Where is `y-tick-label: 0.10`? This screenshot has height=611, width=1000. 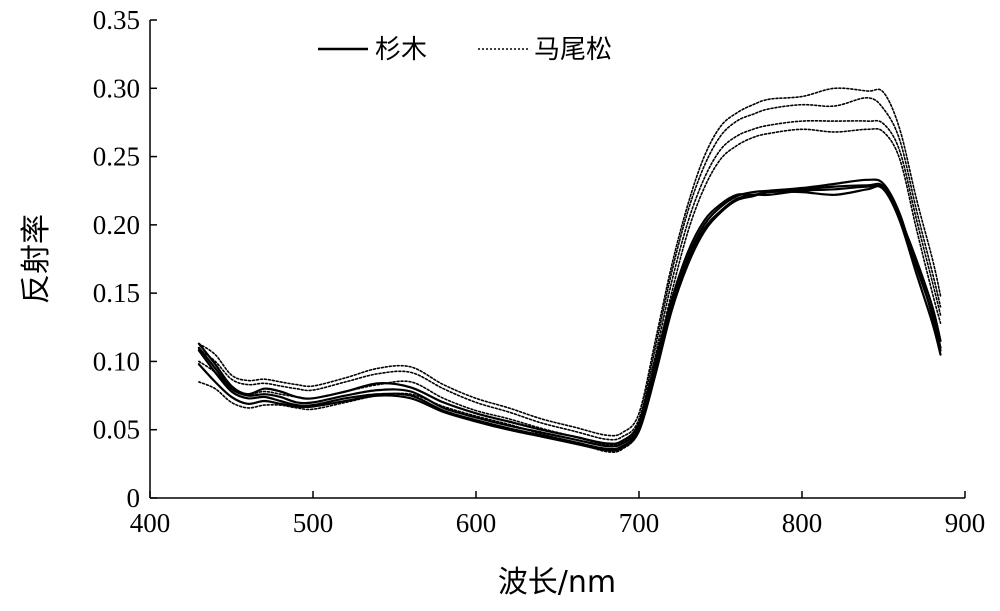 y-tick-label: 0.10 is located at coordinates (116, 361).